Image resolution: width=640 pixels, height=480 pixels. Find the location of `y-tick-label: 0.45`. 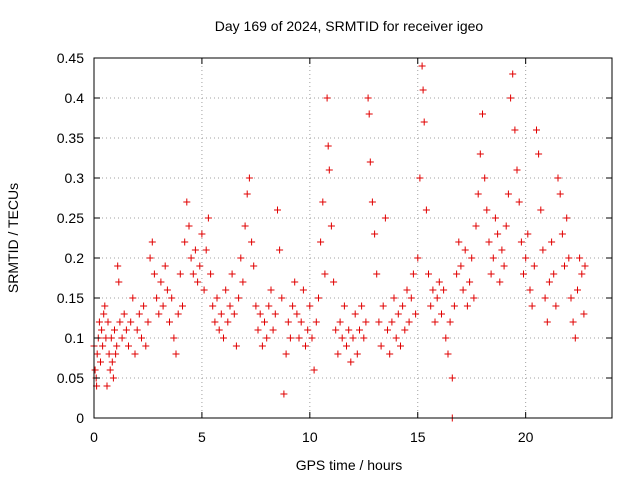

y-tick-label: 0.45 is located at coordinates (70, 58).